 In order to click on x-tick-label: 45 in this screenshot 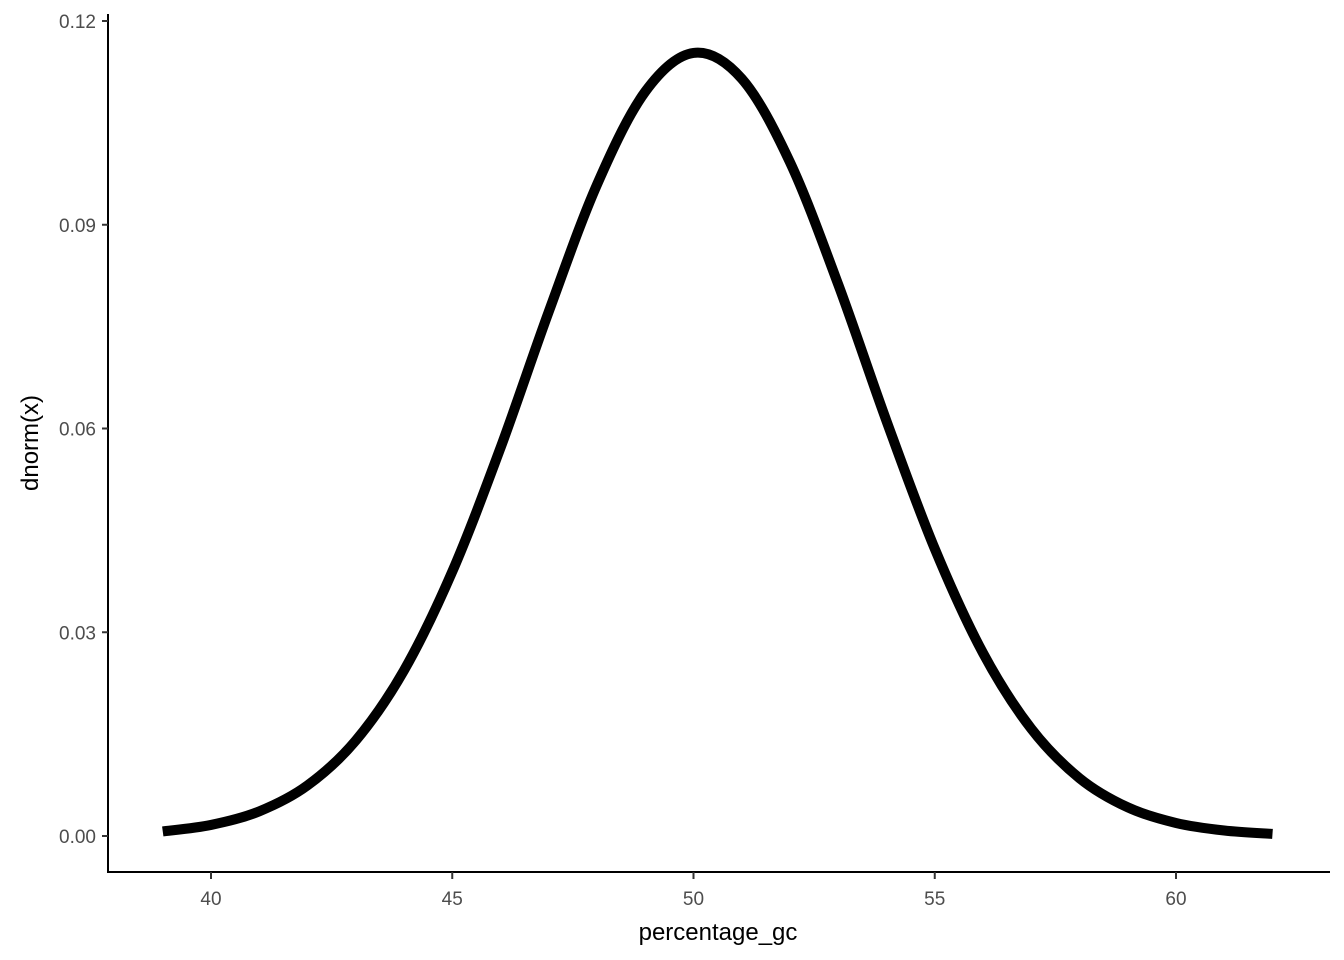, I will do `click(452, 899)`.